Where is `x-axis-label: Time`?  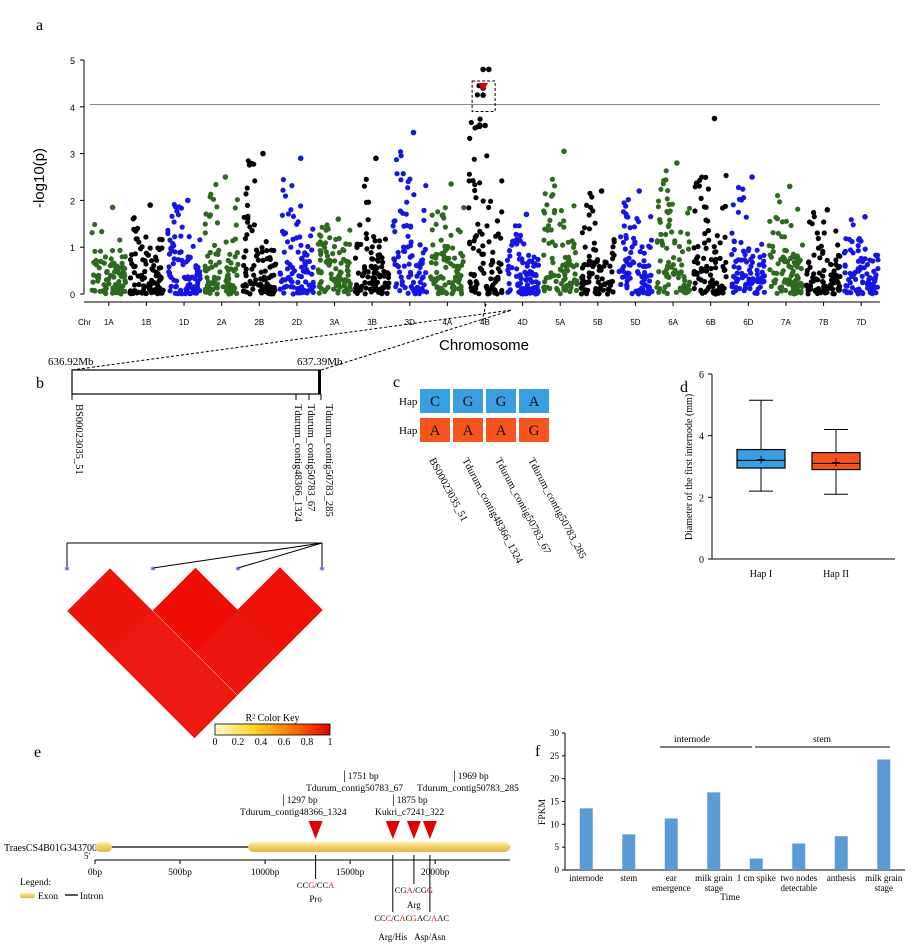 x-axis-label: Time is located at coordinates (730, 898).